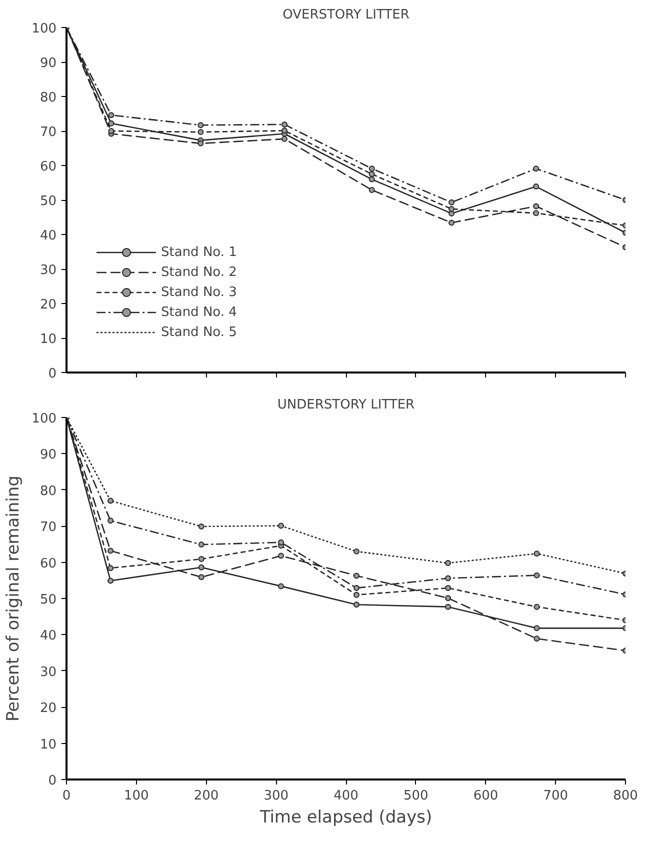 The width and height of the screenshot is (650, 842). What do you see at coordinates (14, 599) in the screenshot?
I see `y-axis-title: Percent of original remaining` at bounding box center [14, 599].